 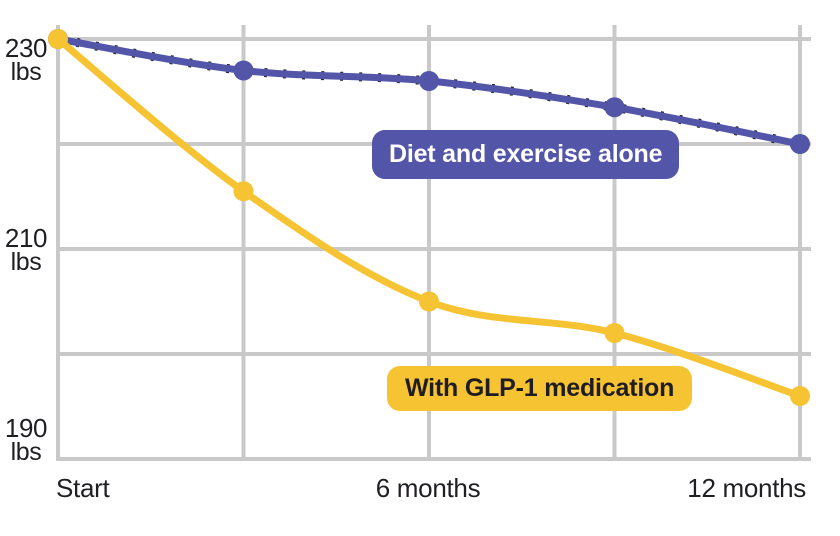 What do you see at coordinates (526, 154) in the screenshot?
I see `series-label-diet-and-exercise: Diet and exercise alone` at bounding box center [526, 154].